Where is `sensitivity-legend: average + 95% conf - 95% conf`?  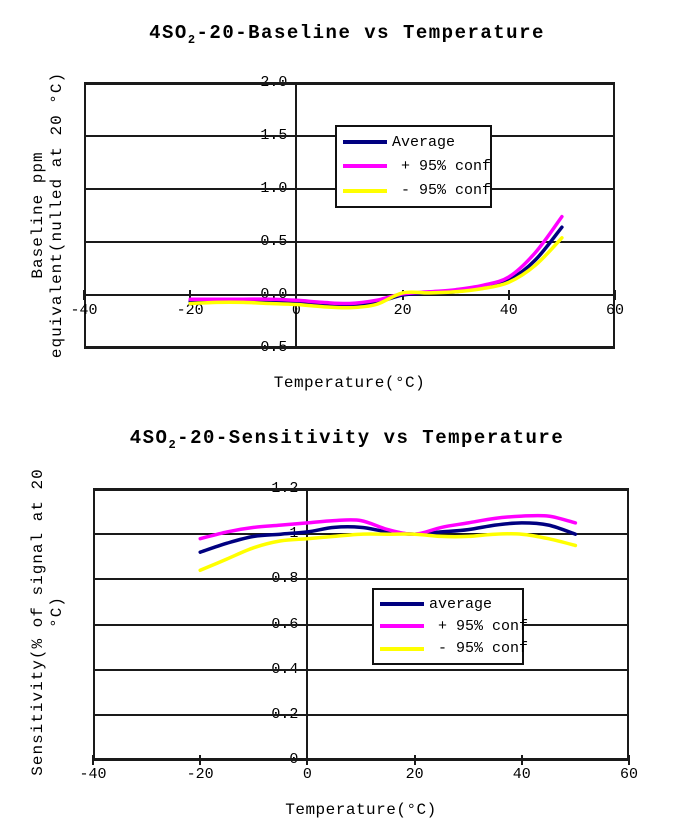
sensitivity-legend: average + 95% conf - 95% conf is located at coordinates (450, 626).